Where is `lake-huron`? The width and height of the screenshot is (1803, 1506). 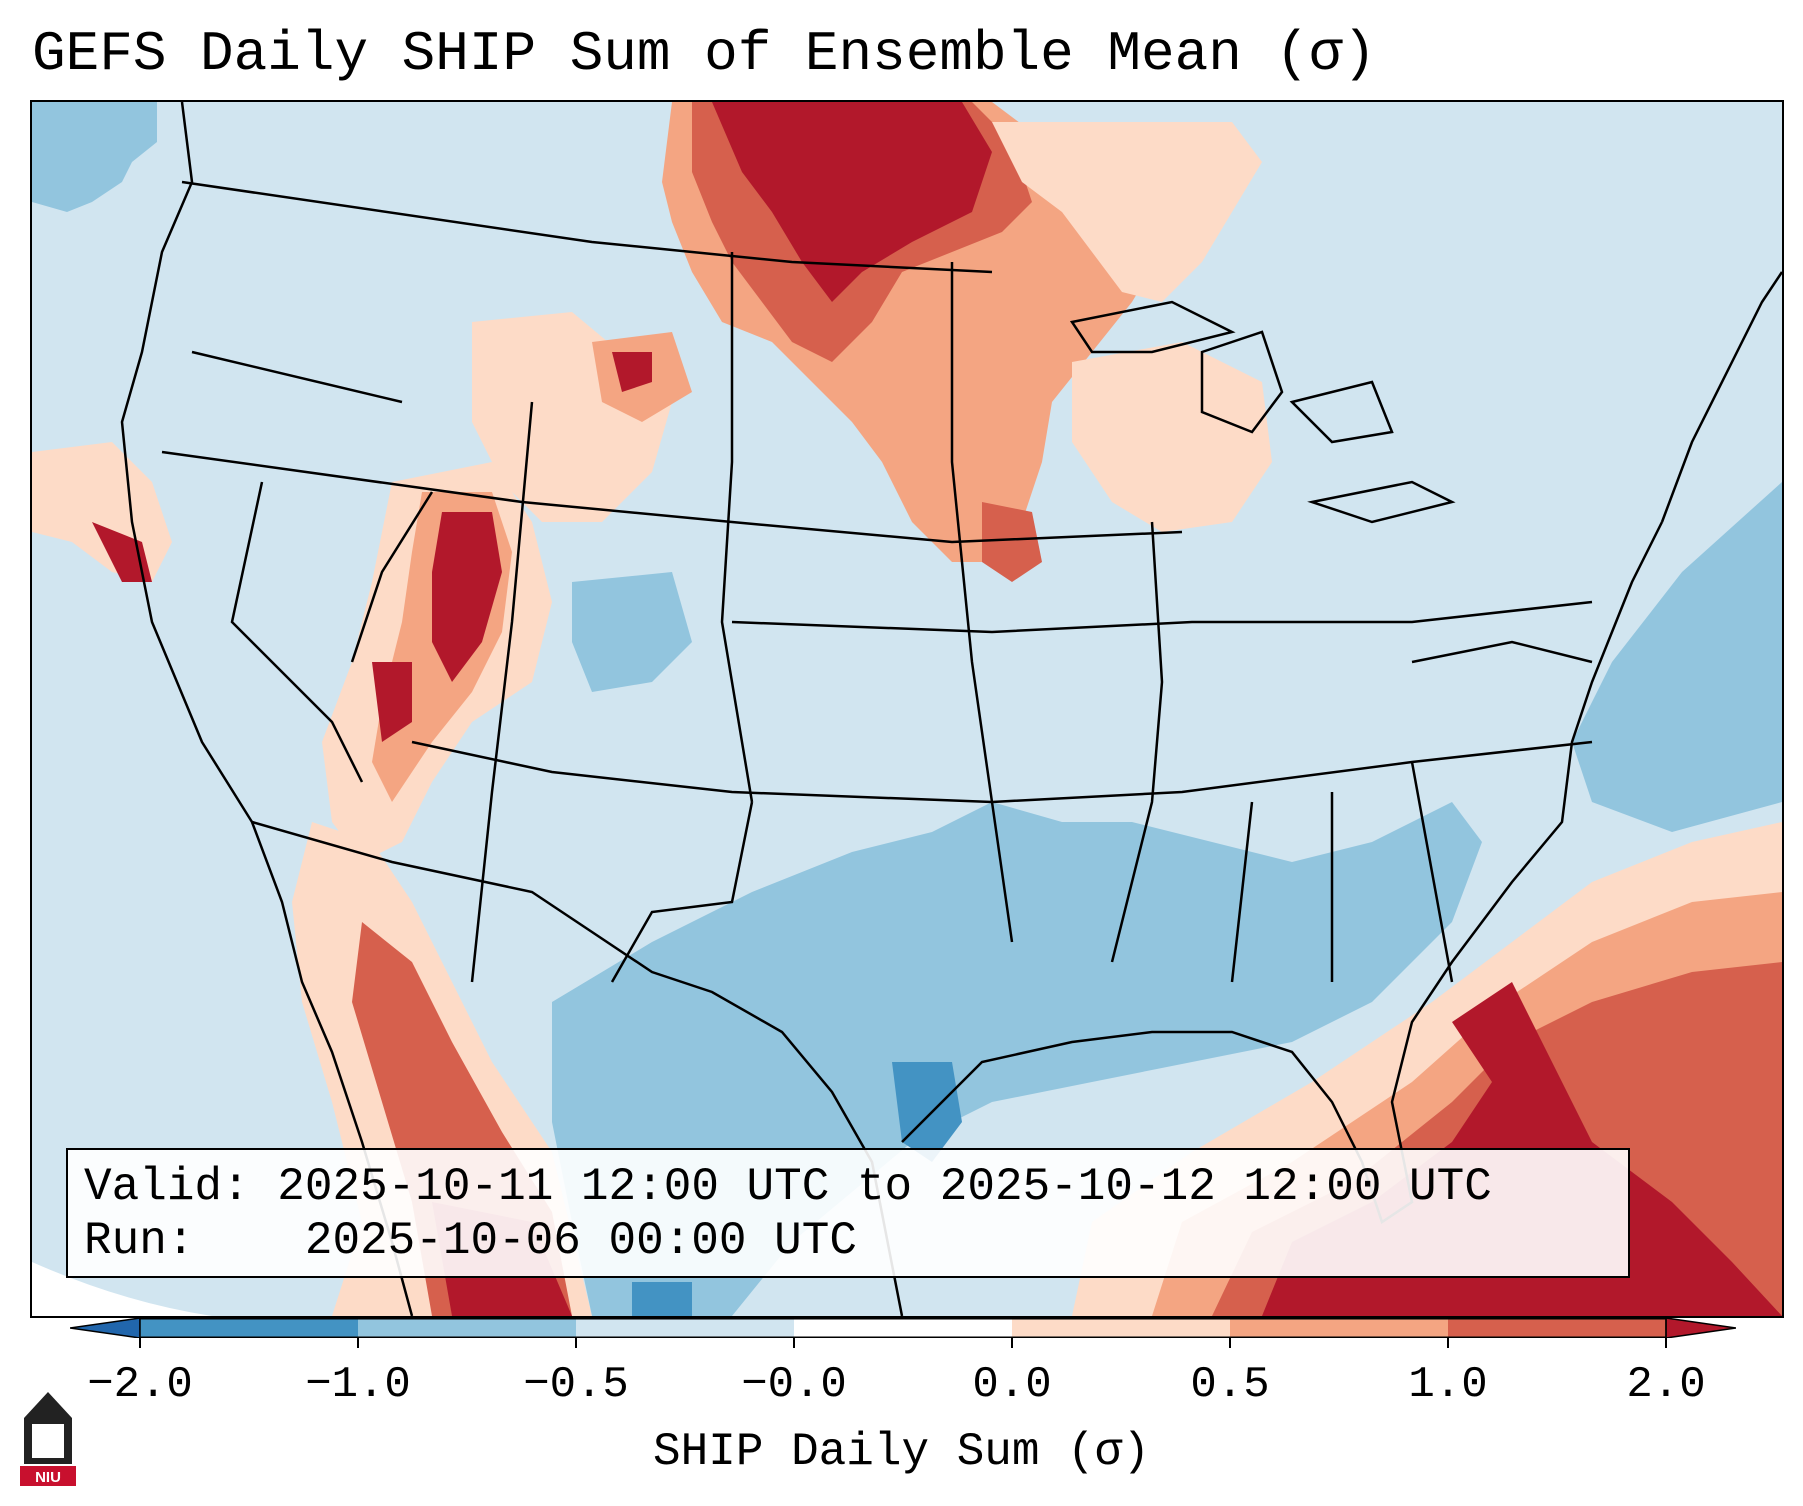
lake-huron is located at coordinates (1341, 412).